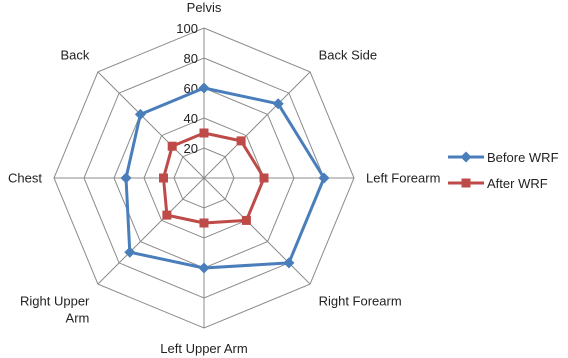 The height and width of the screenshot is (358, 568). I want to click on legend: Before WRF After WRF, so click(503, 170).